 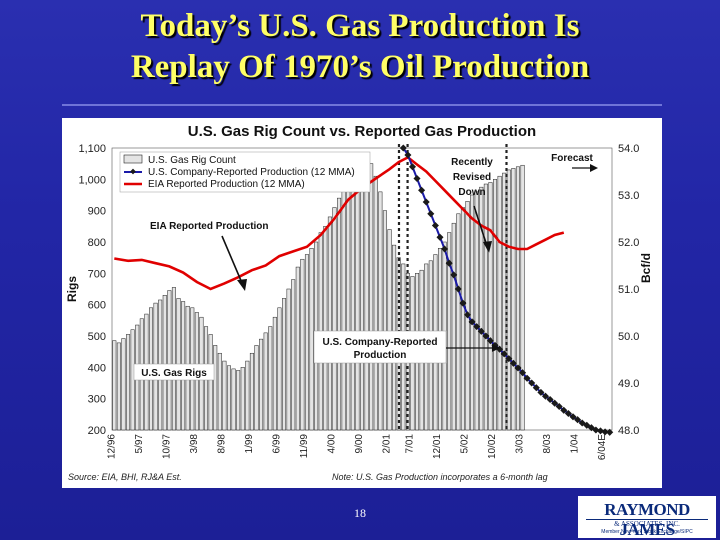 What do you see at coordinates (97, 431) in the screenshot?
I see `y-tick-label: 200` at bounding box center [97, 431].